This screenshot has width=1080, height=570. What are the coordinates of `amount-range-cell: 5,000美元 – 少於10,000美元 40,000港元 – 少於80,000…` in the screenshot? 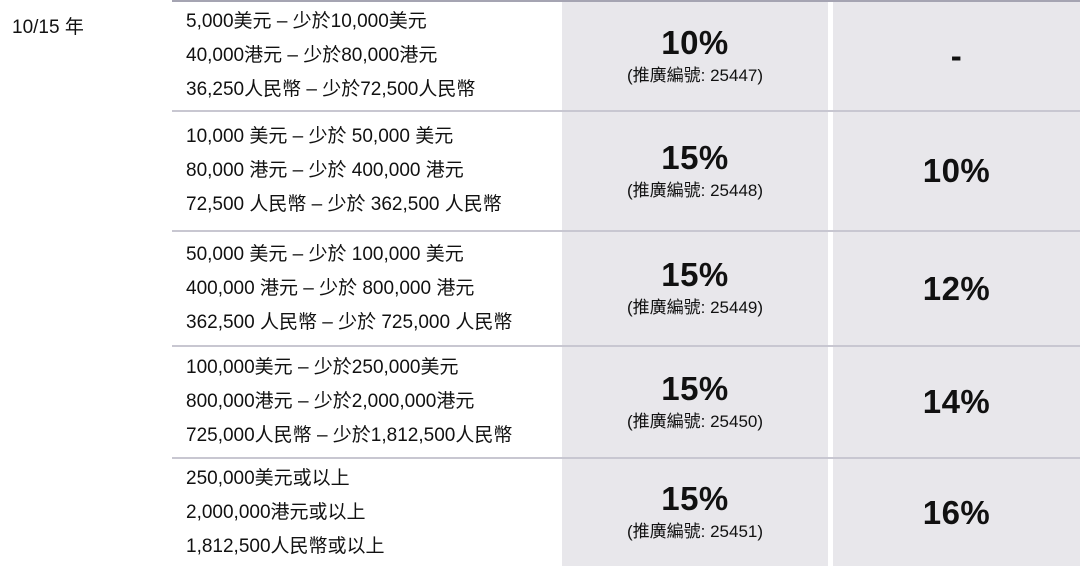 It's located at (367, 56).